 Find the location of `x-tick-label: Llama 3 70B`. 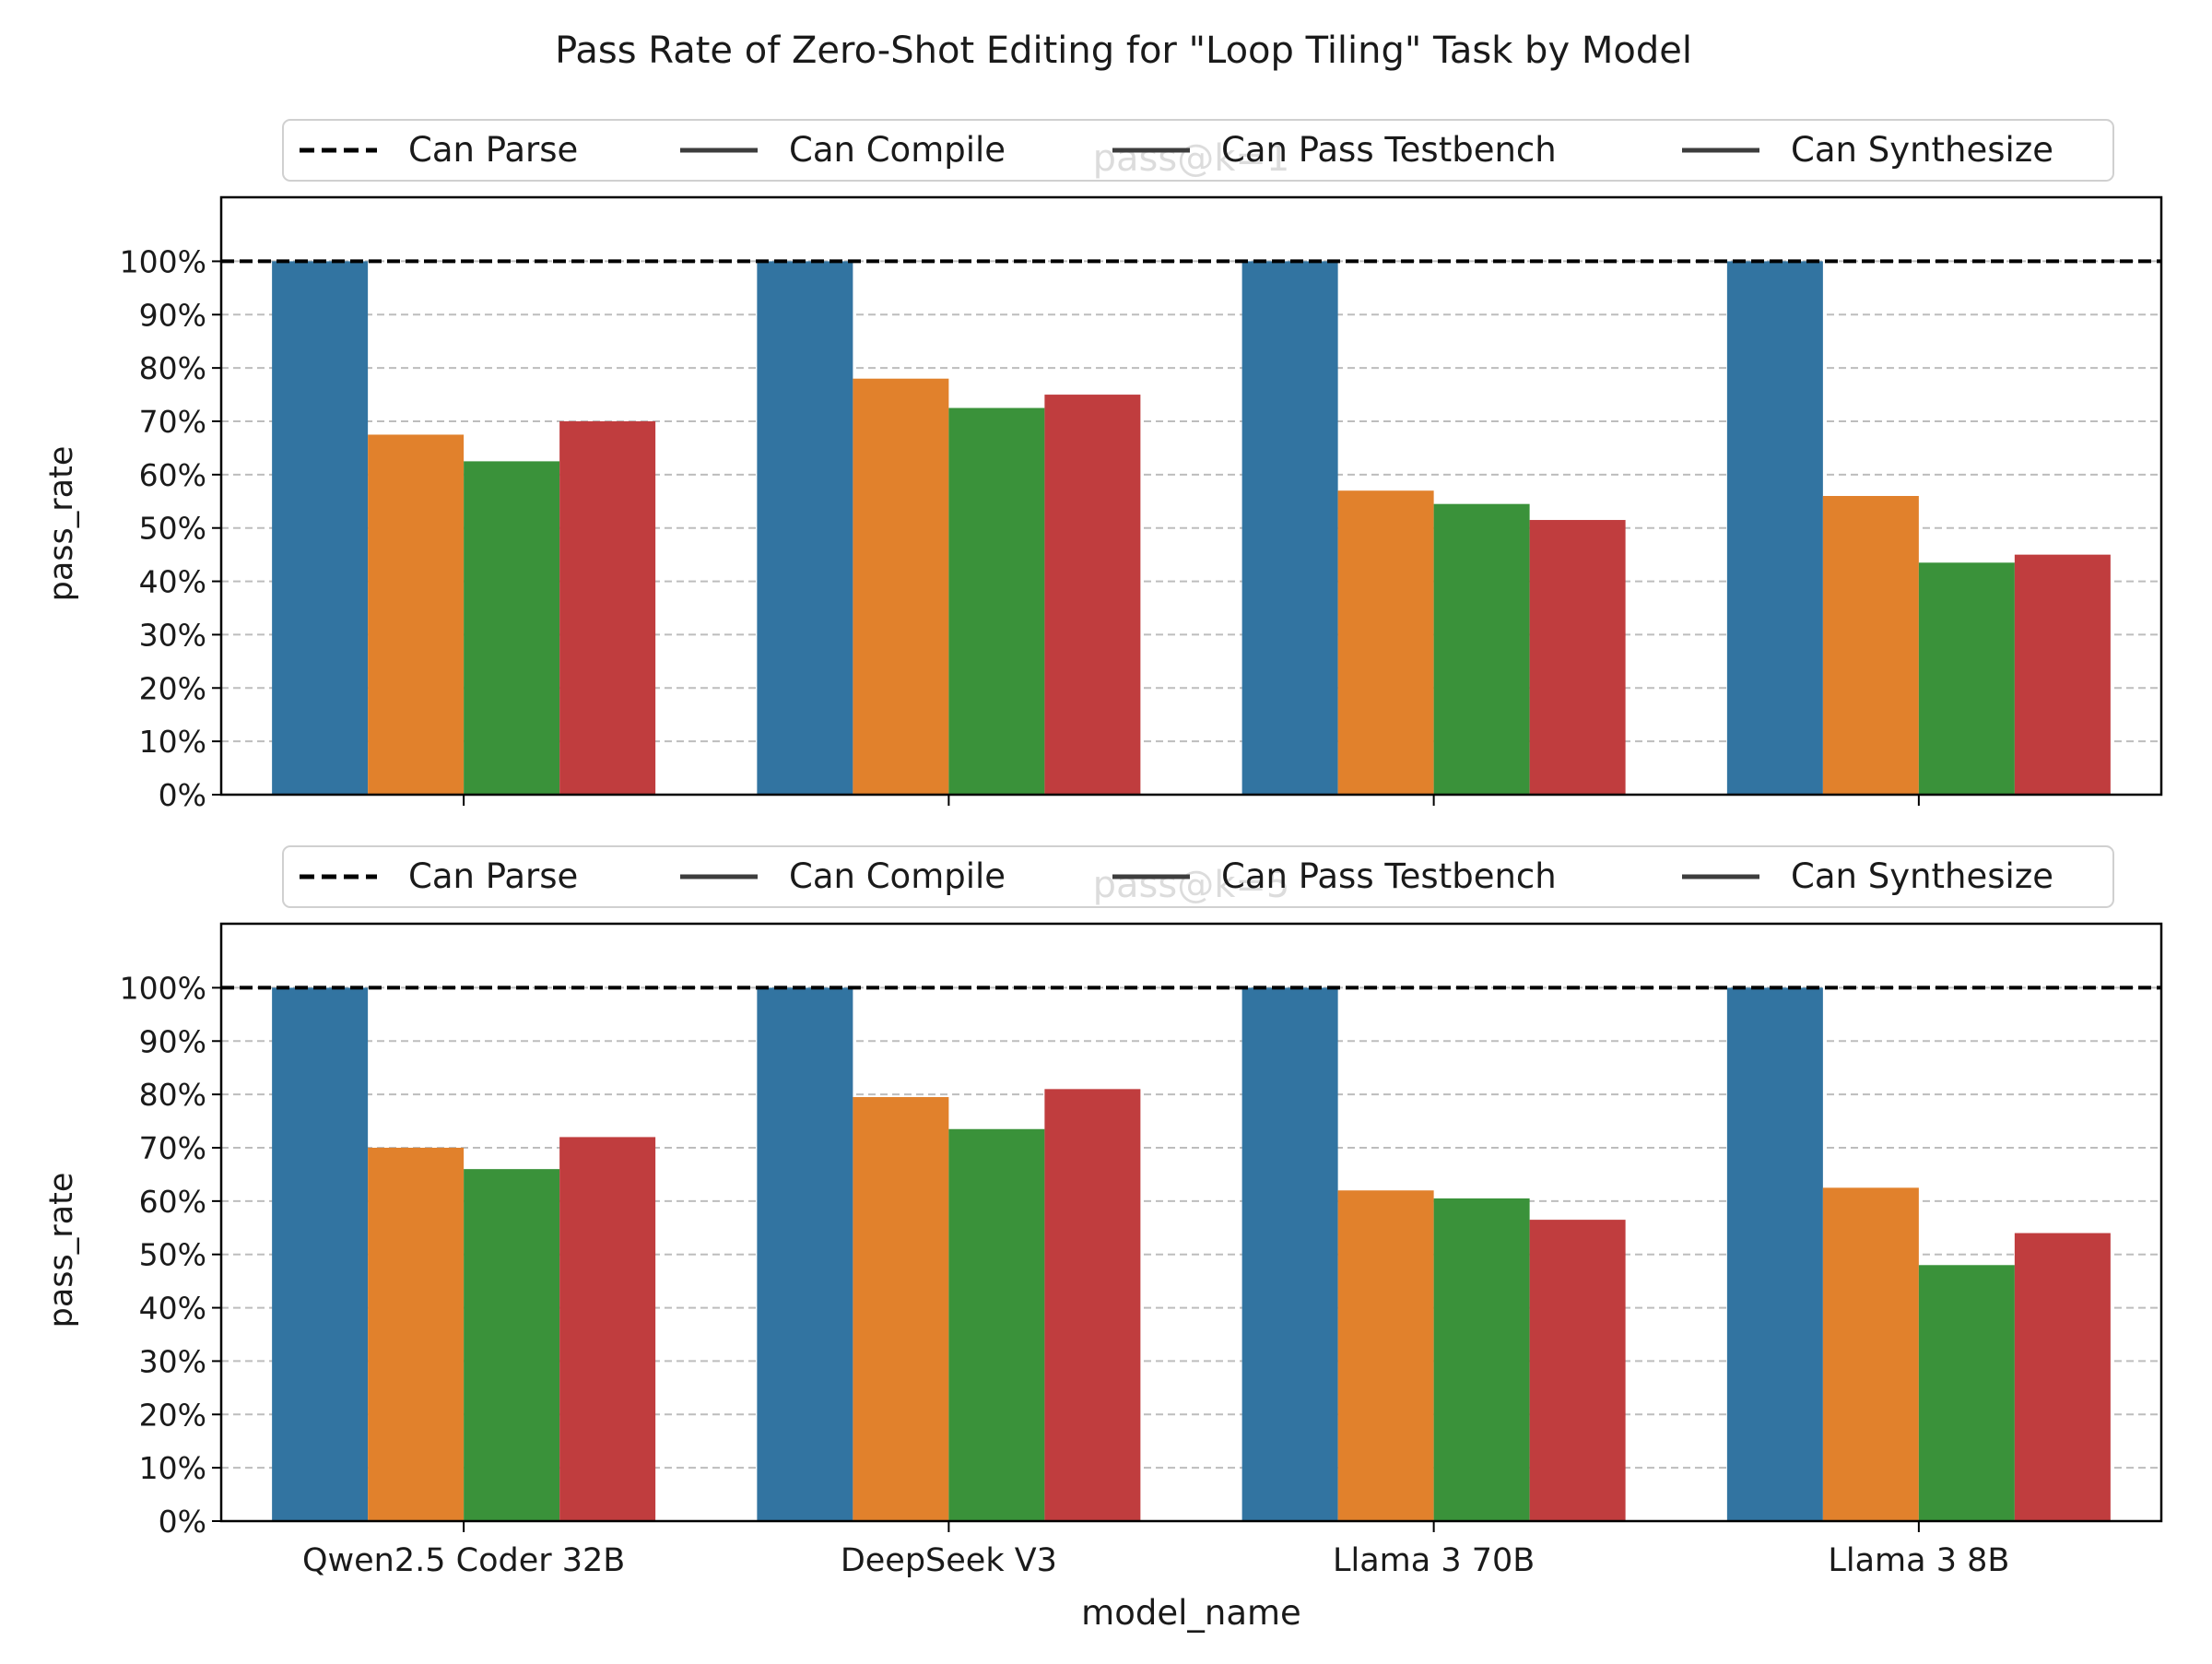

x-tick-label: Llama 3 70B is located at coordinates (1434, 1560).